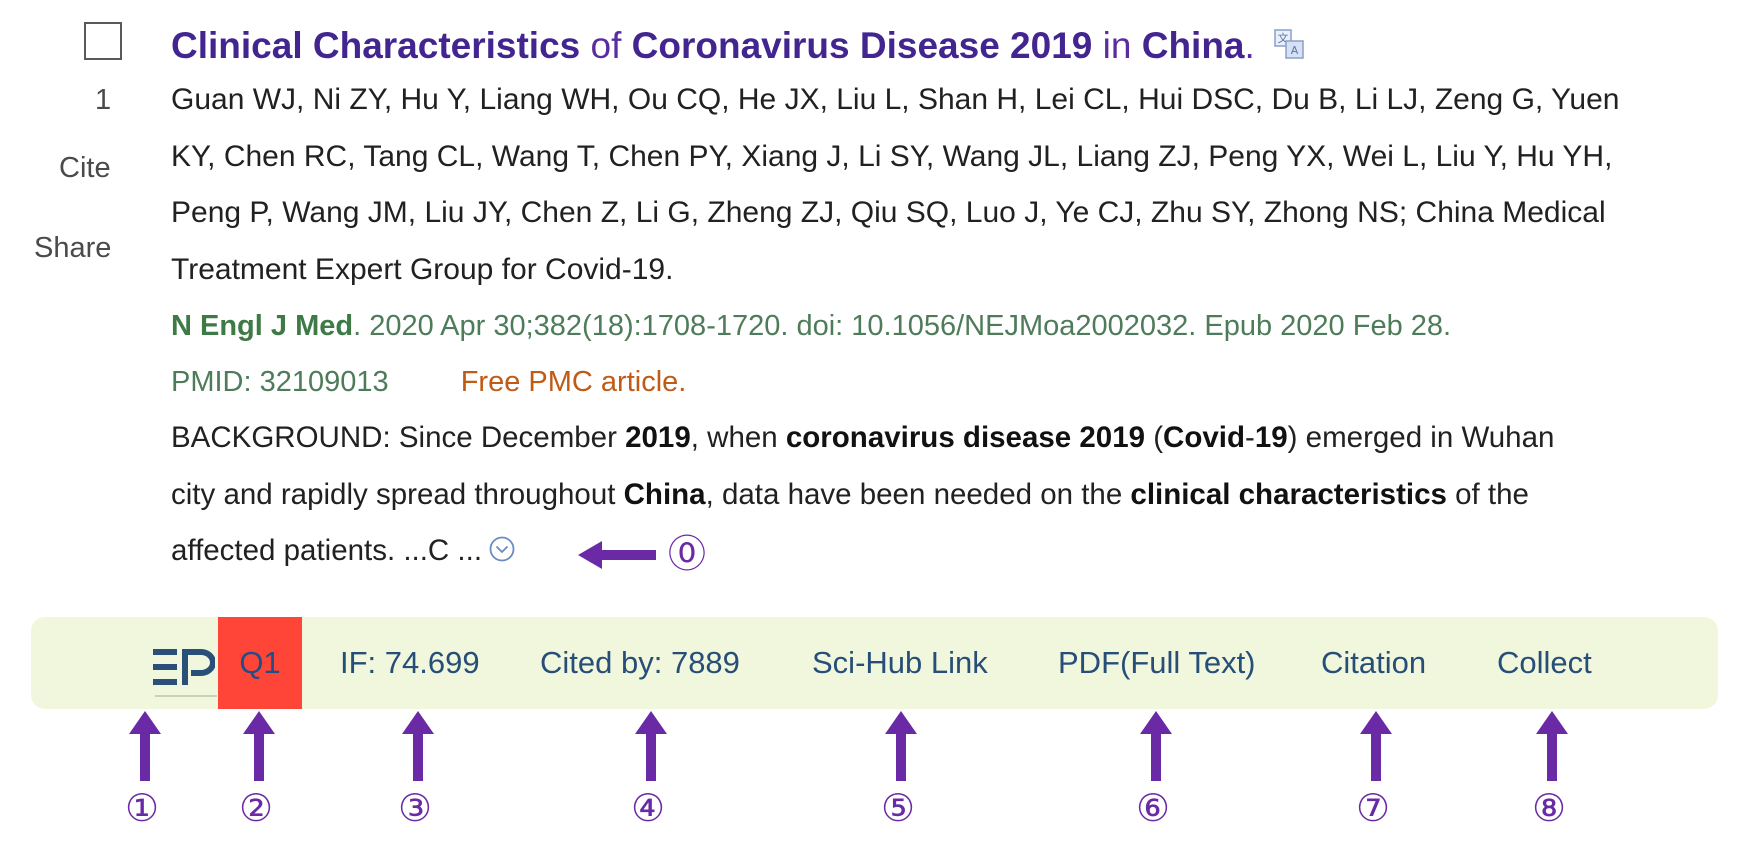  What do you see at coordinates (658, 437) in the screenshot?
I see `highlighted-term: 2019` at bounding box center [658, 437].